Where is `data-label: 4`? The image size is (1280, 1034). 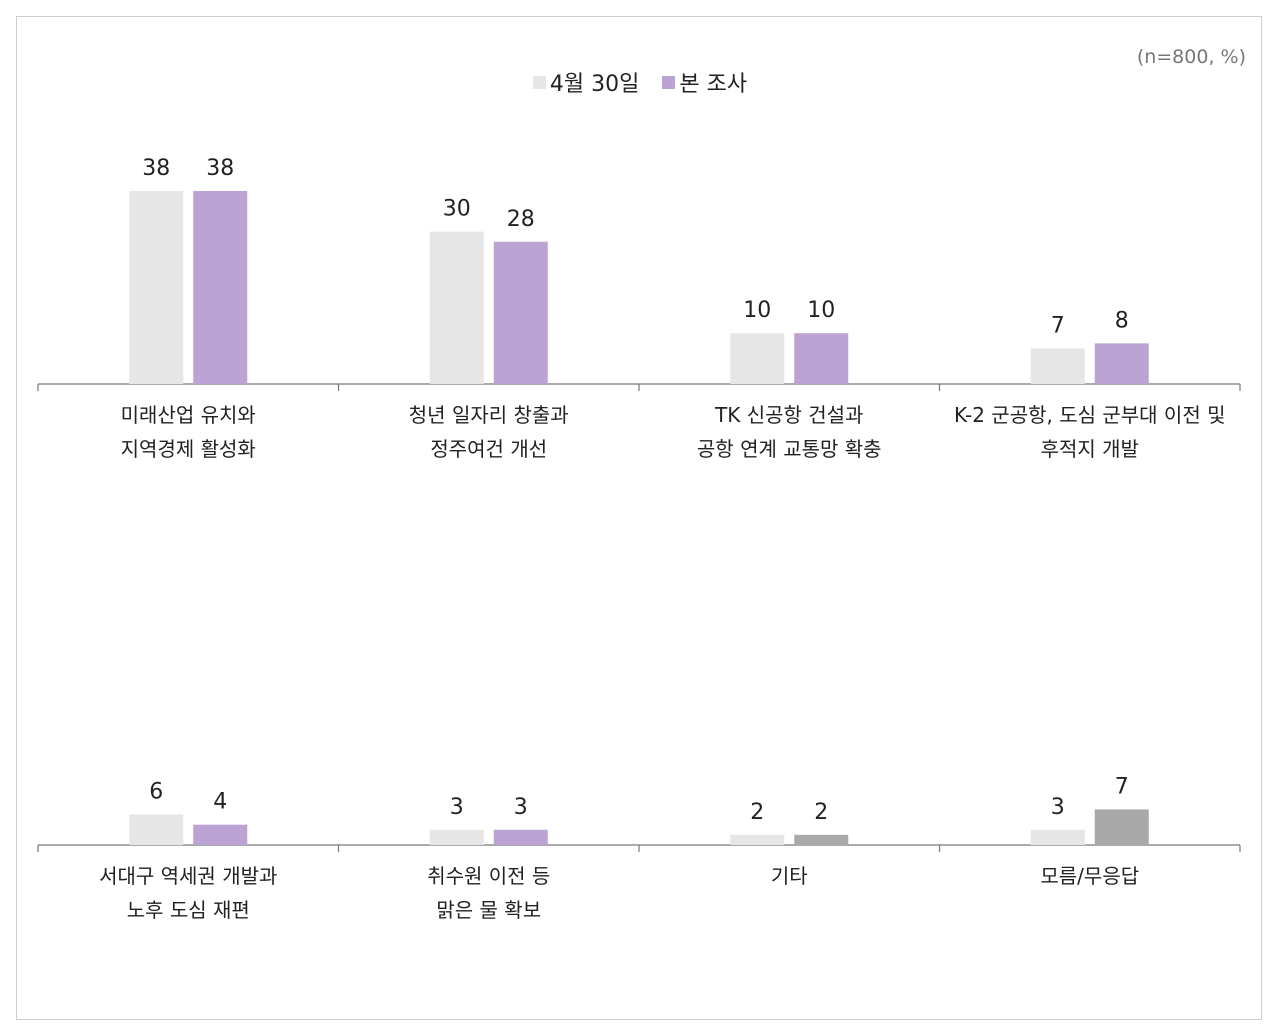 data-label: 4 is located at coordinates (220, 802).